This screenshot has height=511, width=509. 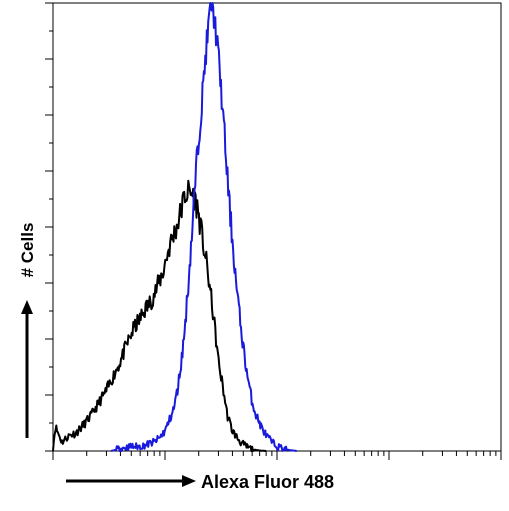 I want to click on y-axis-label: # Cells, so click(x=27, y=250).